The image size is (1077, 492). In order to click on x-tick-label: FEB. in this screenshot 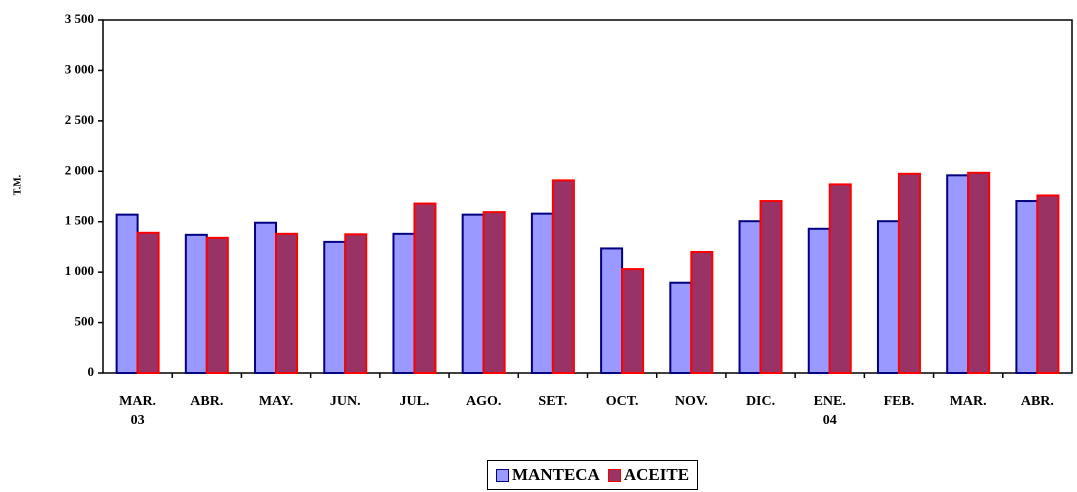, I will do `click(899, 401)`.